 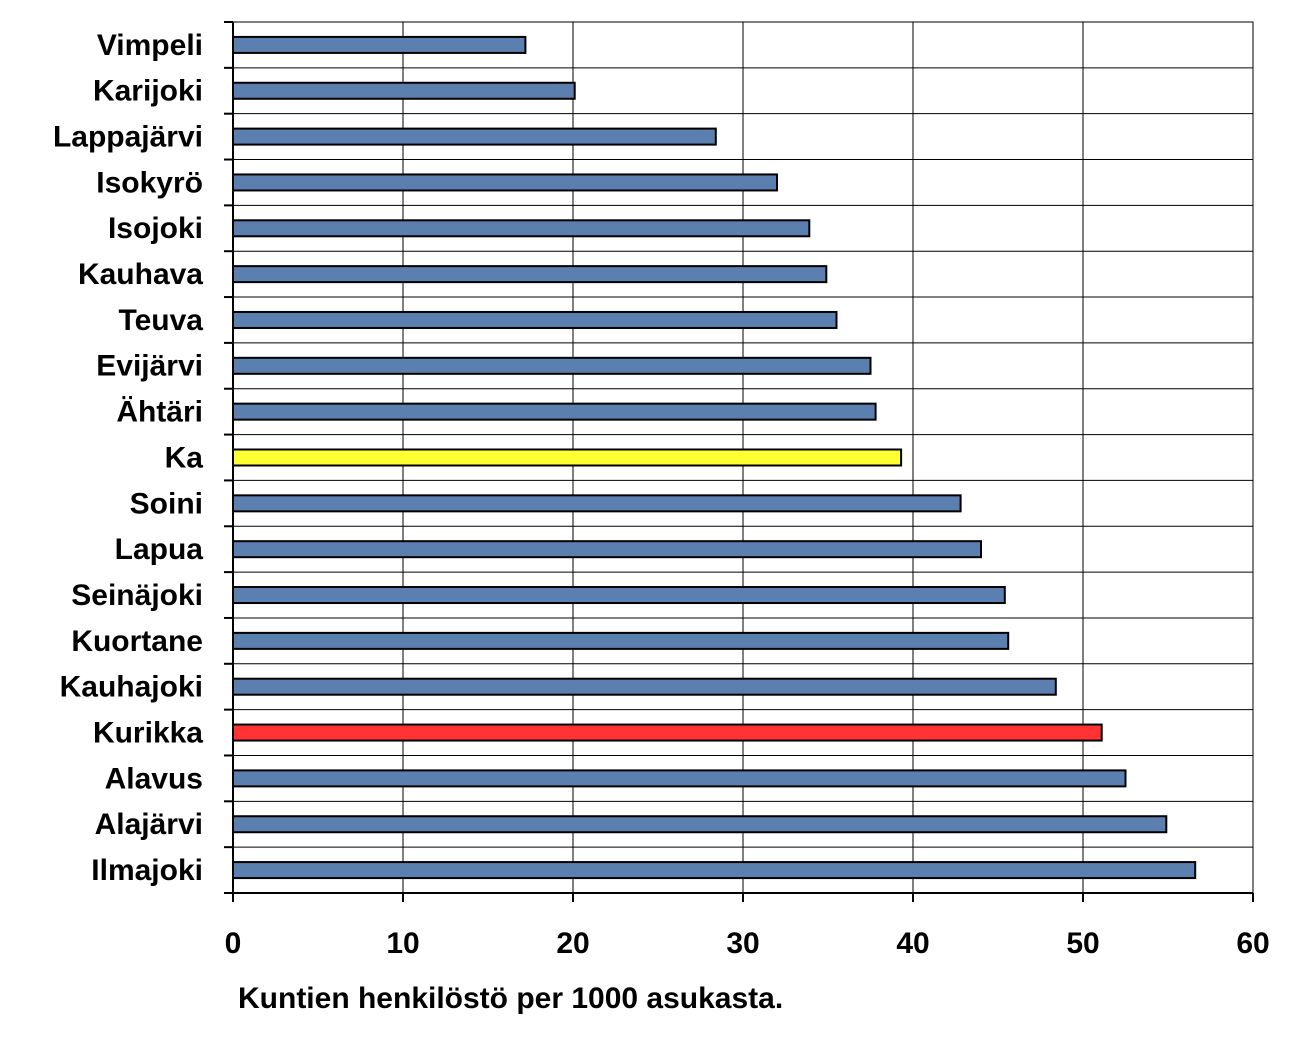 I want to click on y-tick-label: Karijoki, so click(x=148, y=91).